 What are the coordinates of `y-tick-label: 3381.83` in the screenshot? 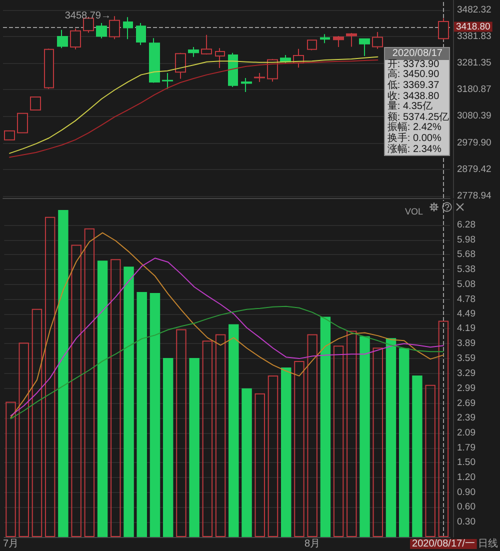 It's located at (474, 36).